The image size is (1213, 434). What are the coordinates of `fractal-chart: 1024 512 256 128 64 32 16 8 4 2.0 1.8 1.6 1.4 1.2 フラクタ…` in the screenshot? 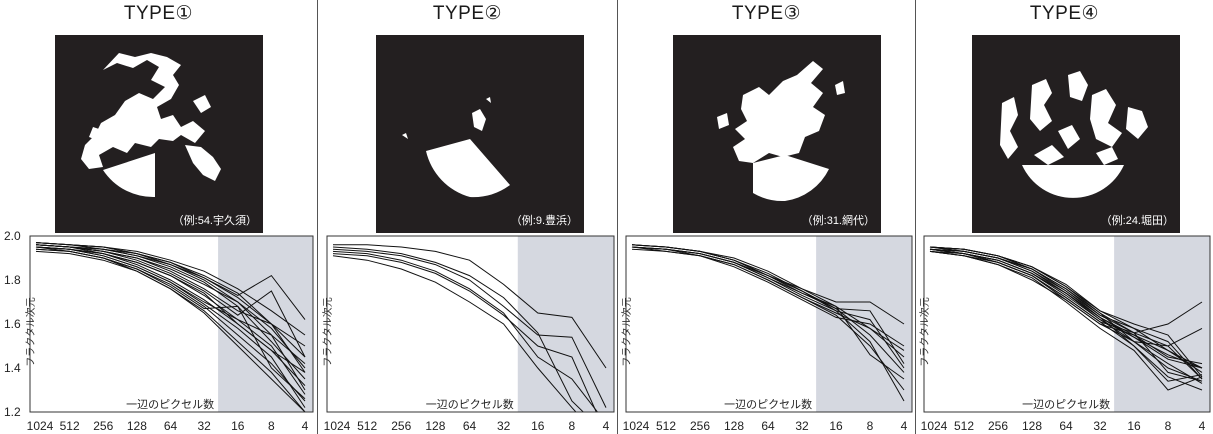 It's located at (159, 331).